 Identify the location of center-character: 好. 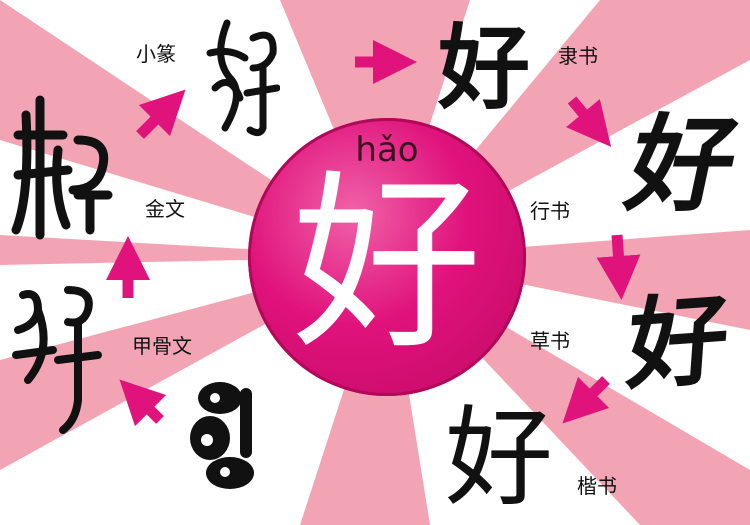
(386, 264).